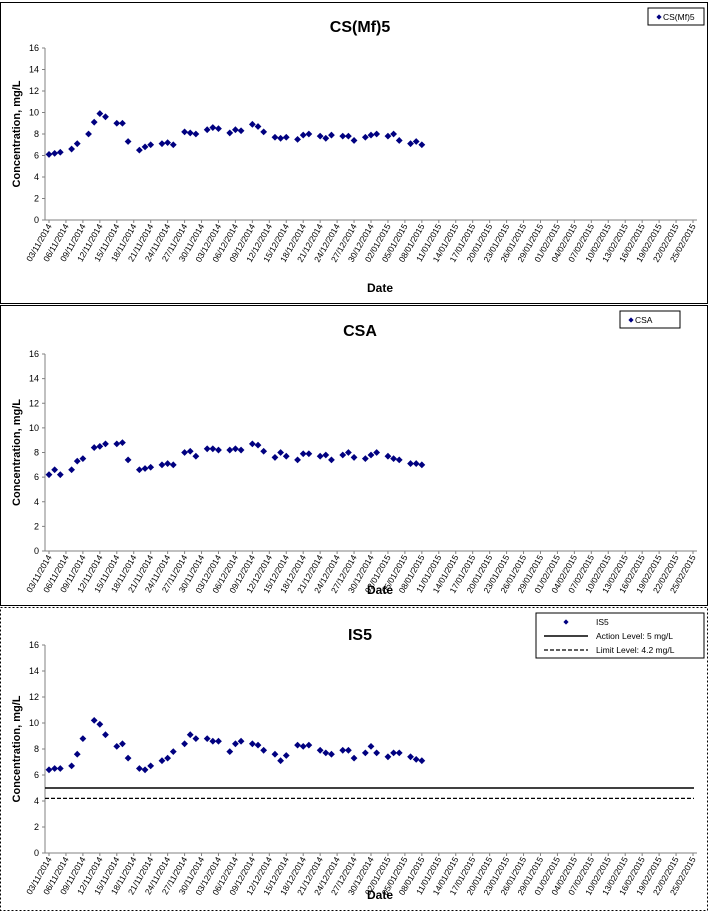 The image size is (709, 912). I want to click on y-tick-label: 8, so click(36, 453).